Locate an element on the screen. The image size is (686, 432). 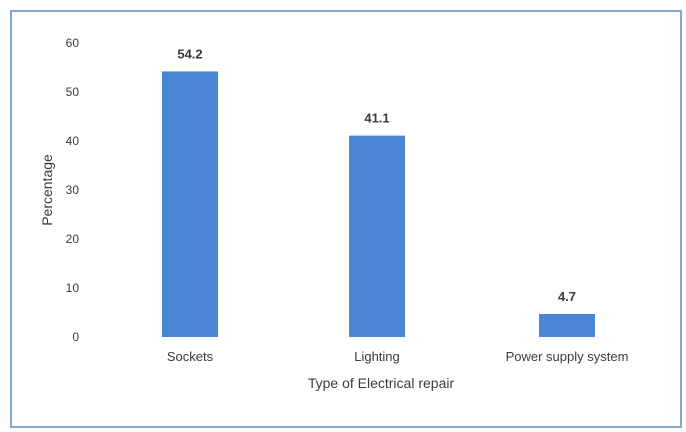
y-tick-label: 0 is located at coordinates (75, 337).